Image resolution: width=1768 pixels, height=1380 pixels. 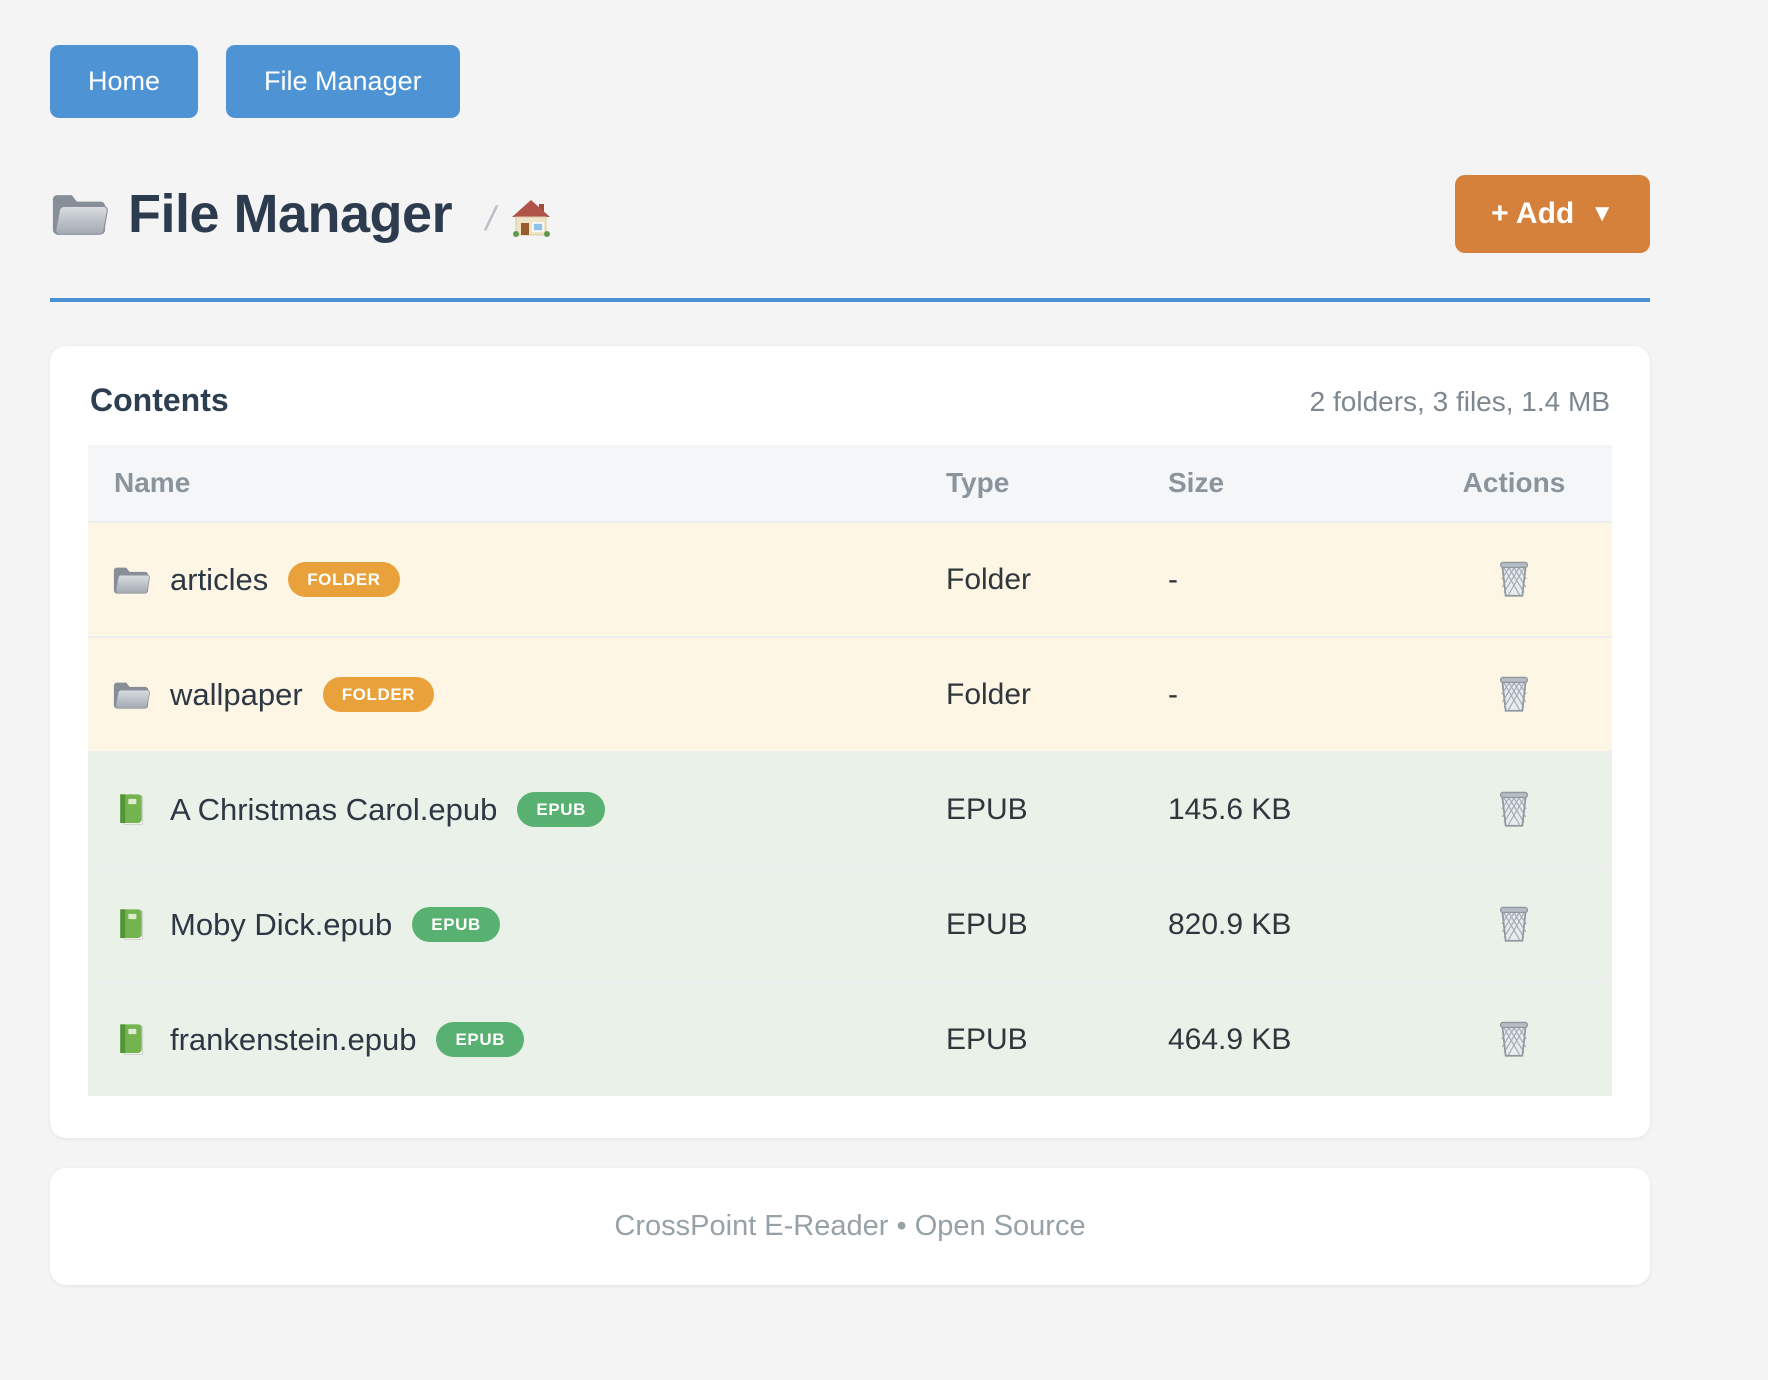 I want to click on file-size: 464.9 KB, so click(x=1230, y=1039).